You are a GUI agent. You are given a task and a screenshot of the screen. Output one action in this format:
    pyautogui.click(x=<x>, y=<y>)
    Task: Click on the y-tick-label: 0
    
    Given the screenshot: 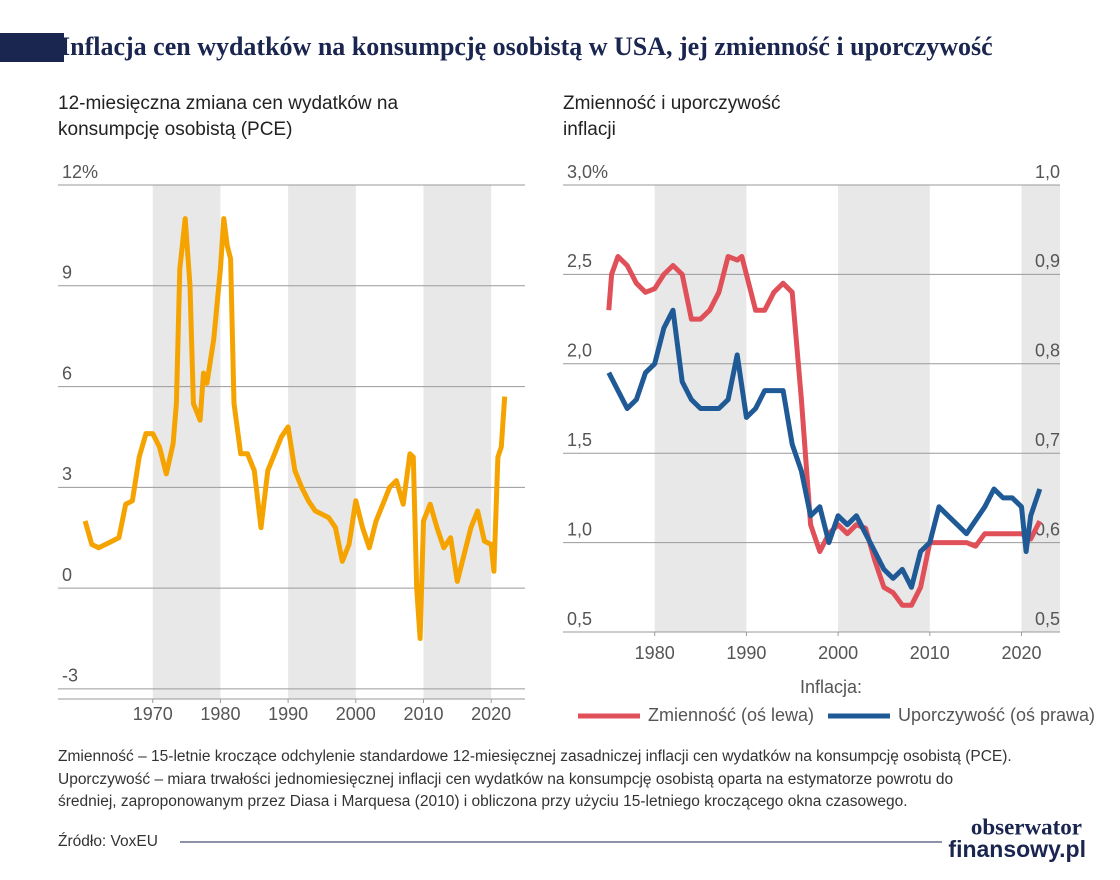 What is the action you would take?
    pyautogui.click(x=67, y=575)
    